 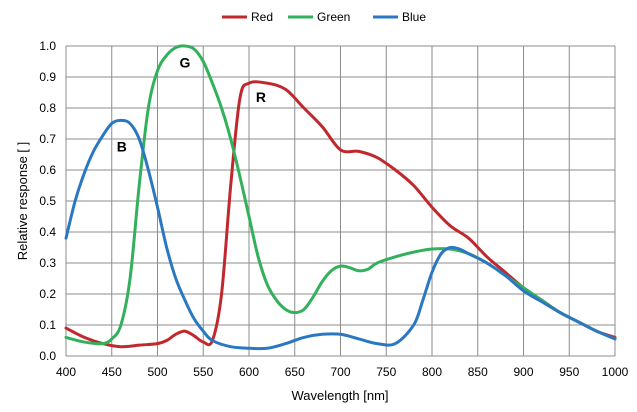 I want to click on y-tick-label: 0.4, so click(x=47, y=232).